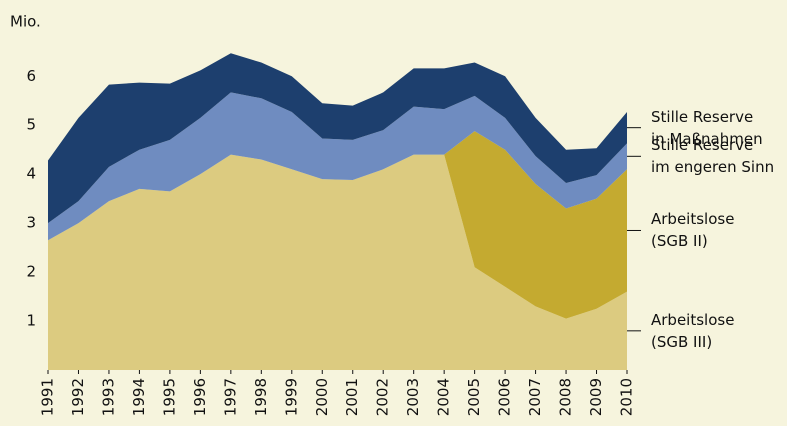 This screenshot has width=787, height=426. I want to click on x-tick-label: 2005, so click(474, 397).